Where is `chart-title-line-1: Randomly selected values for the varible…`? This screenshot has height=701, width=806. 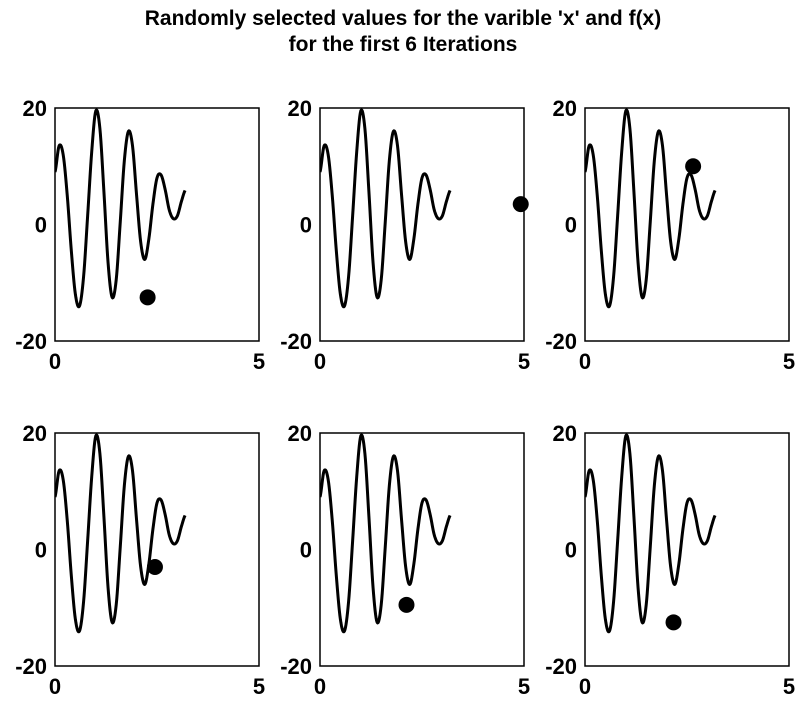
chart-title-line-1: Randomly selected values for the varible… is located at coordinates (403, 18).